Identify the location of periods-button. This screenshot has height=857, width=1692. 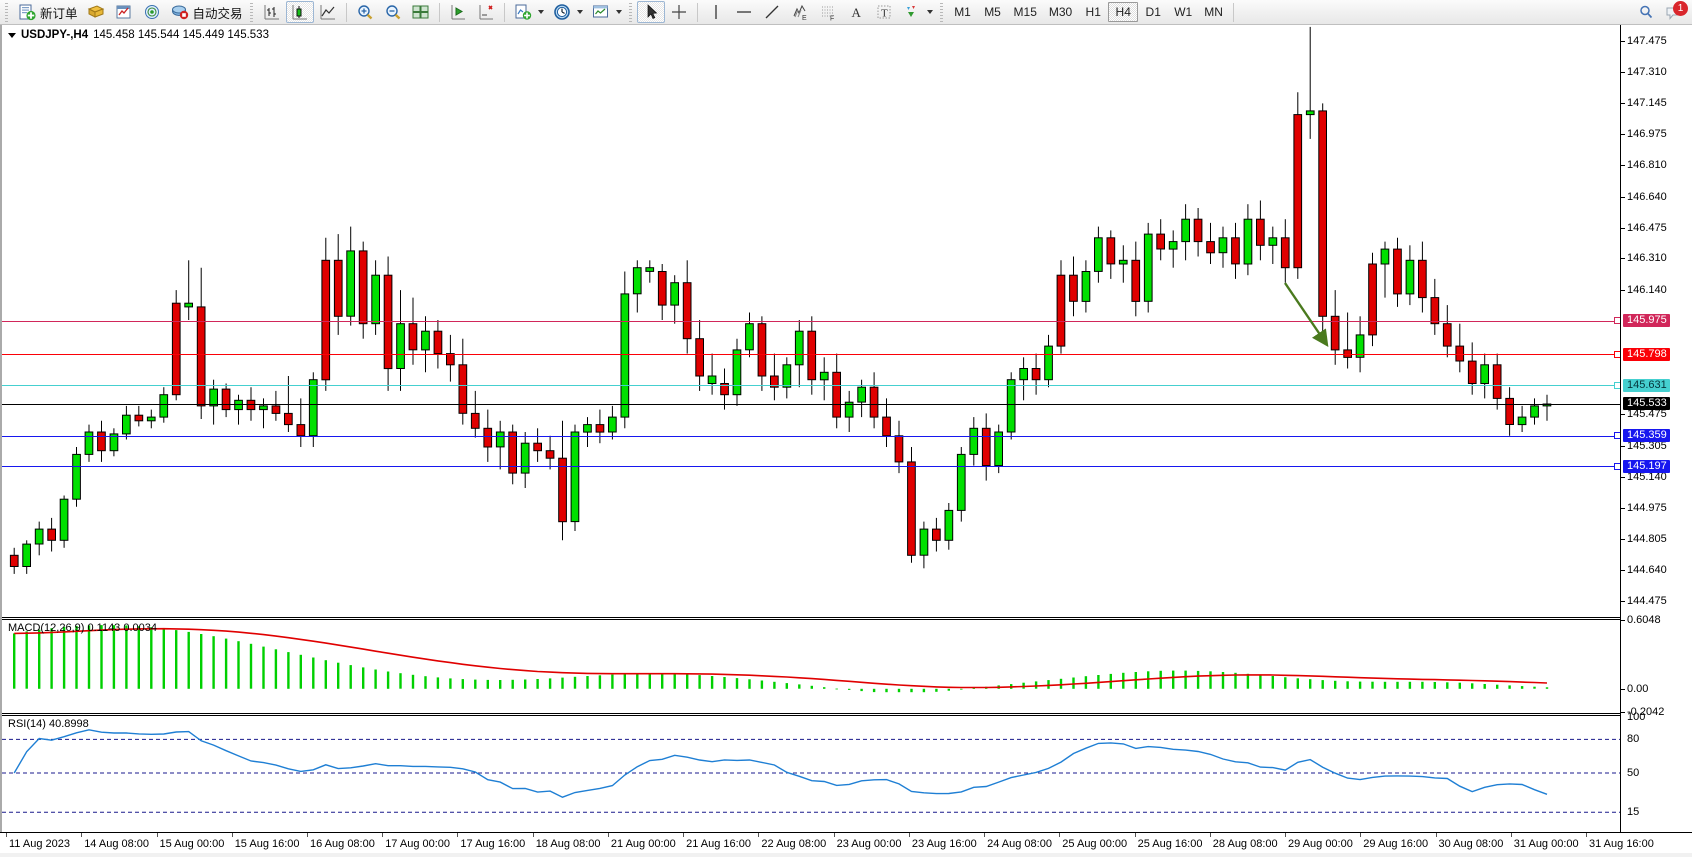
(567, 12).